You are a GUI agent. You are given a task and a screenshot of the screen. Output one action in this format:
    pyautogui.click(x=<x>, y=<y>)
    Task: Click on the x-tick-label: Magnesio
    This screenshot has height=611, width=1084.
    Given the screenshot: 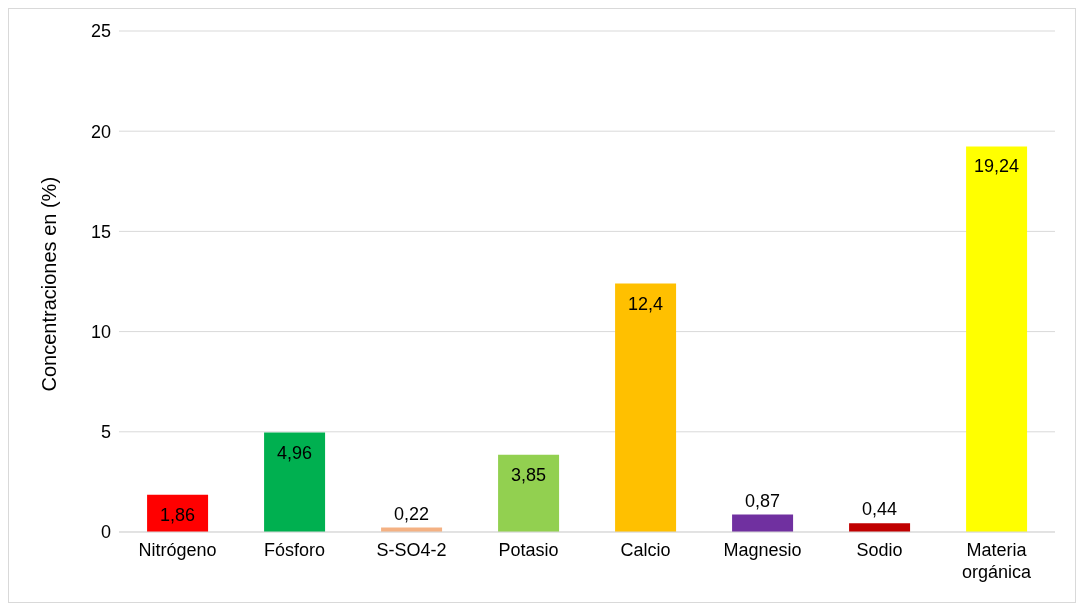 What is the action you would take?
    pyautogui.click(x=762, y=550)
    